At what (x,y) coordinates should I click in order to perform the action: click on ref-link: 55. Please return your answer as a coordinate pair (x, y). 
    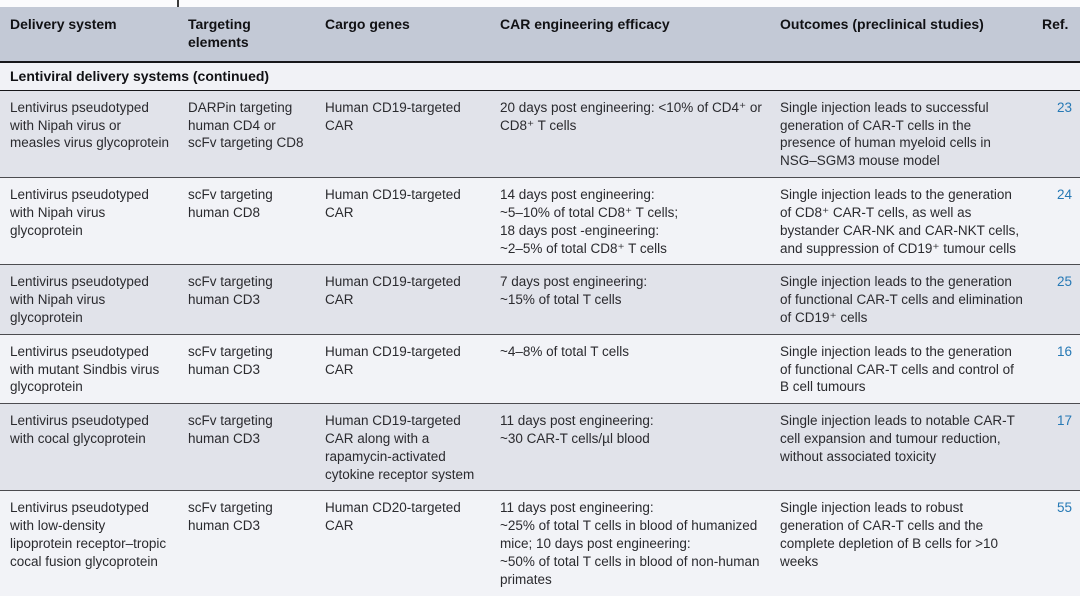
    Looking at the image, I should click on (1064, 508).